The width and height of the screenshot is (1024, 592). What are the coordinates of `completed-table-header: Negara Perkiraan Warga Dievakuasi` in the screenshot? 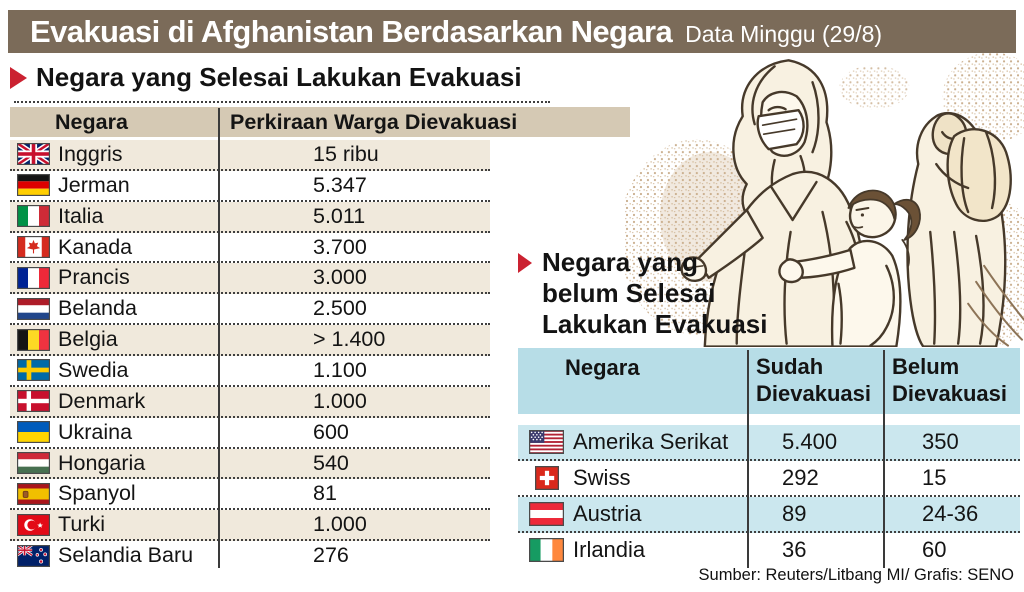 It's located at (320, 122).